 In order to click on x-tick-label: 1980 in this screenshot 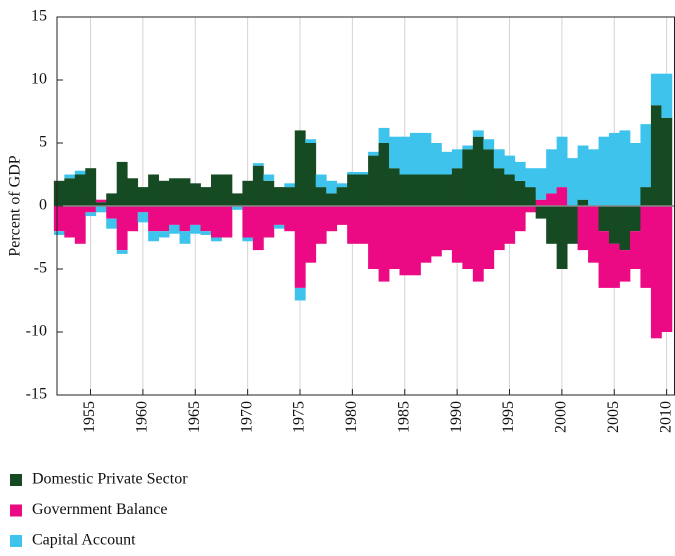, I will do `click(351, 417)`.